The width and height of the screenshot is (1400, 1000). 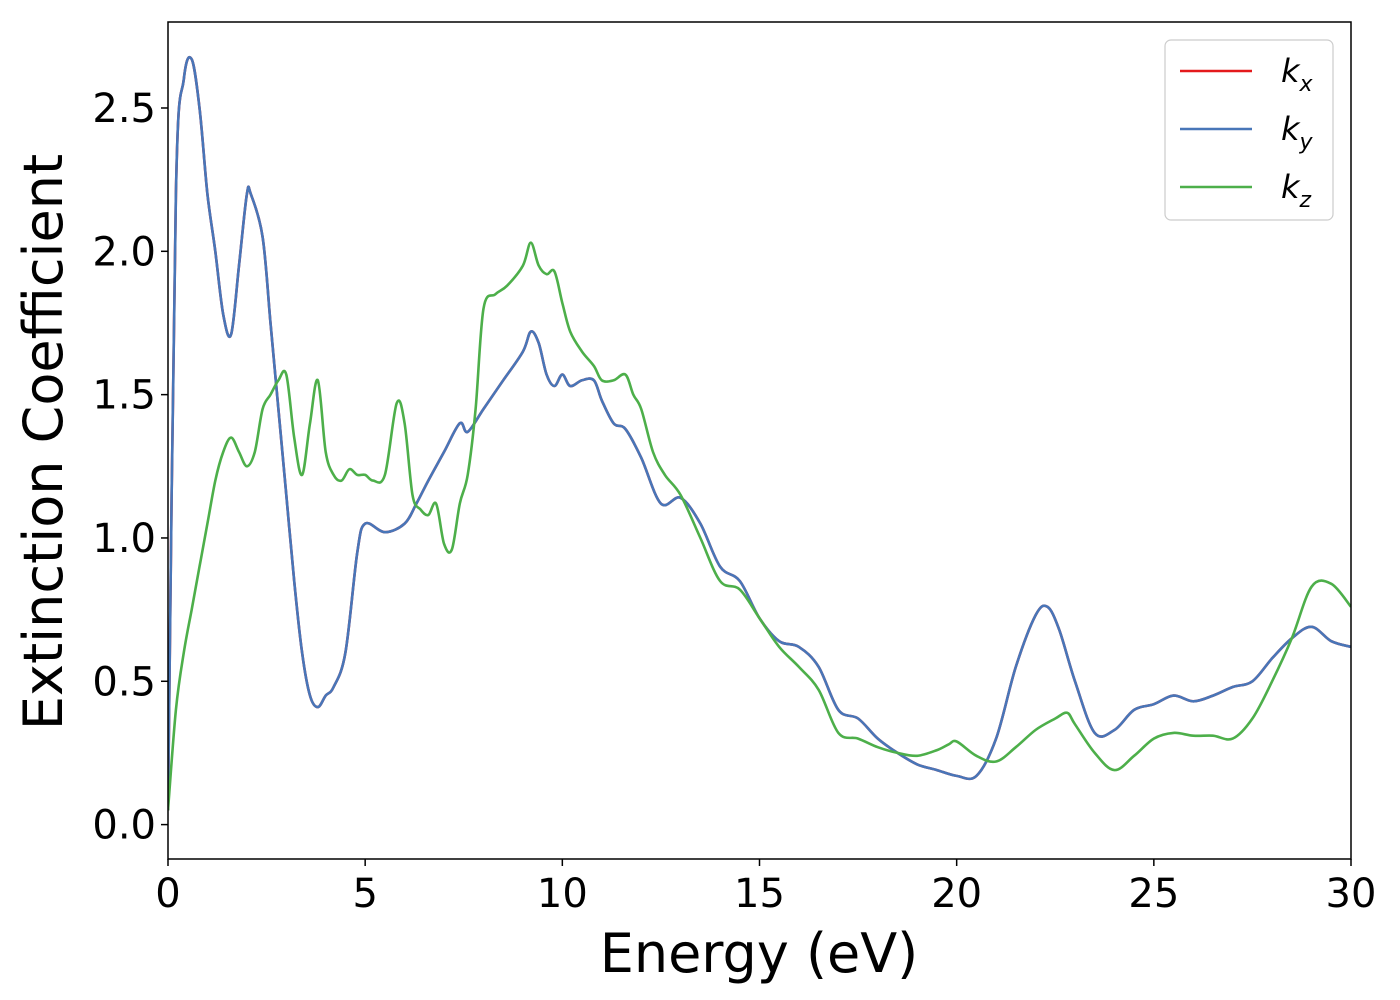 What do you see at coordinates (1351, 894) in the screenshot?
I see `x-tick-label: 30` at bounding box center [1351, 894].